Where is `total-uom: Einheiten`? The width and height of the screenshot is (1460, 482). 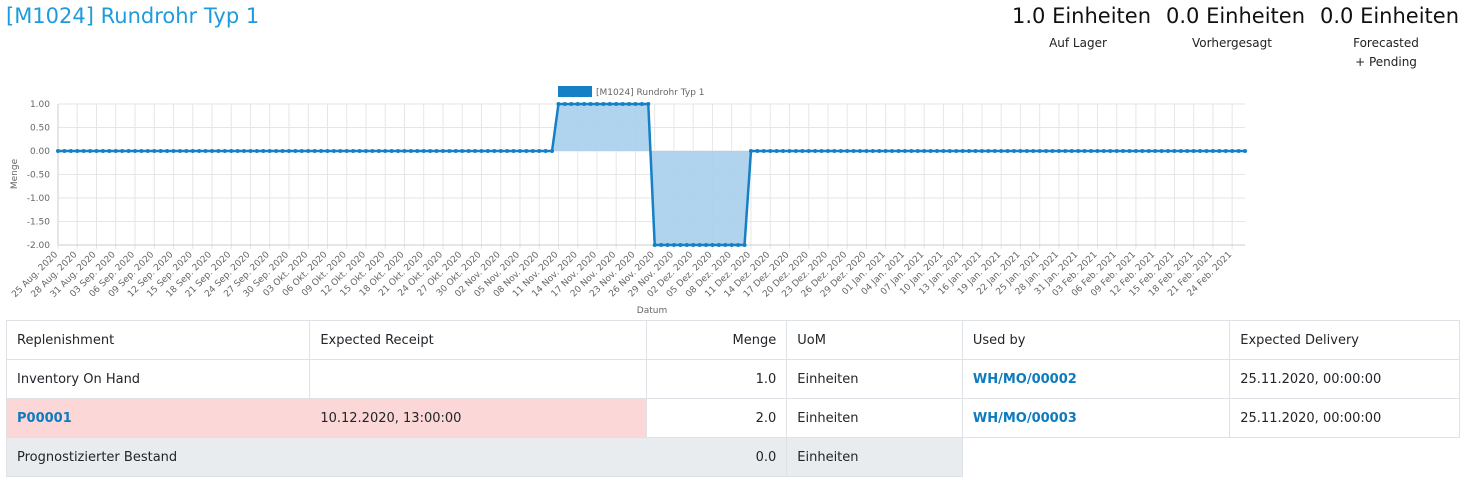 total-uom: Einheiten is located at coordinates (874, 457).